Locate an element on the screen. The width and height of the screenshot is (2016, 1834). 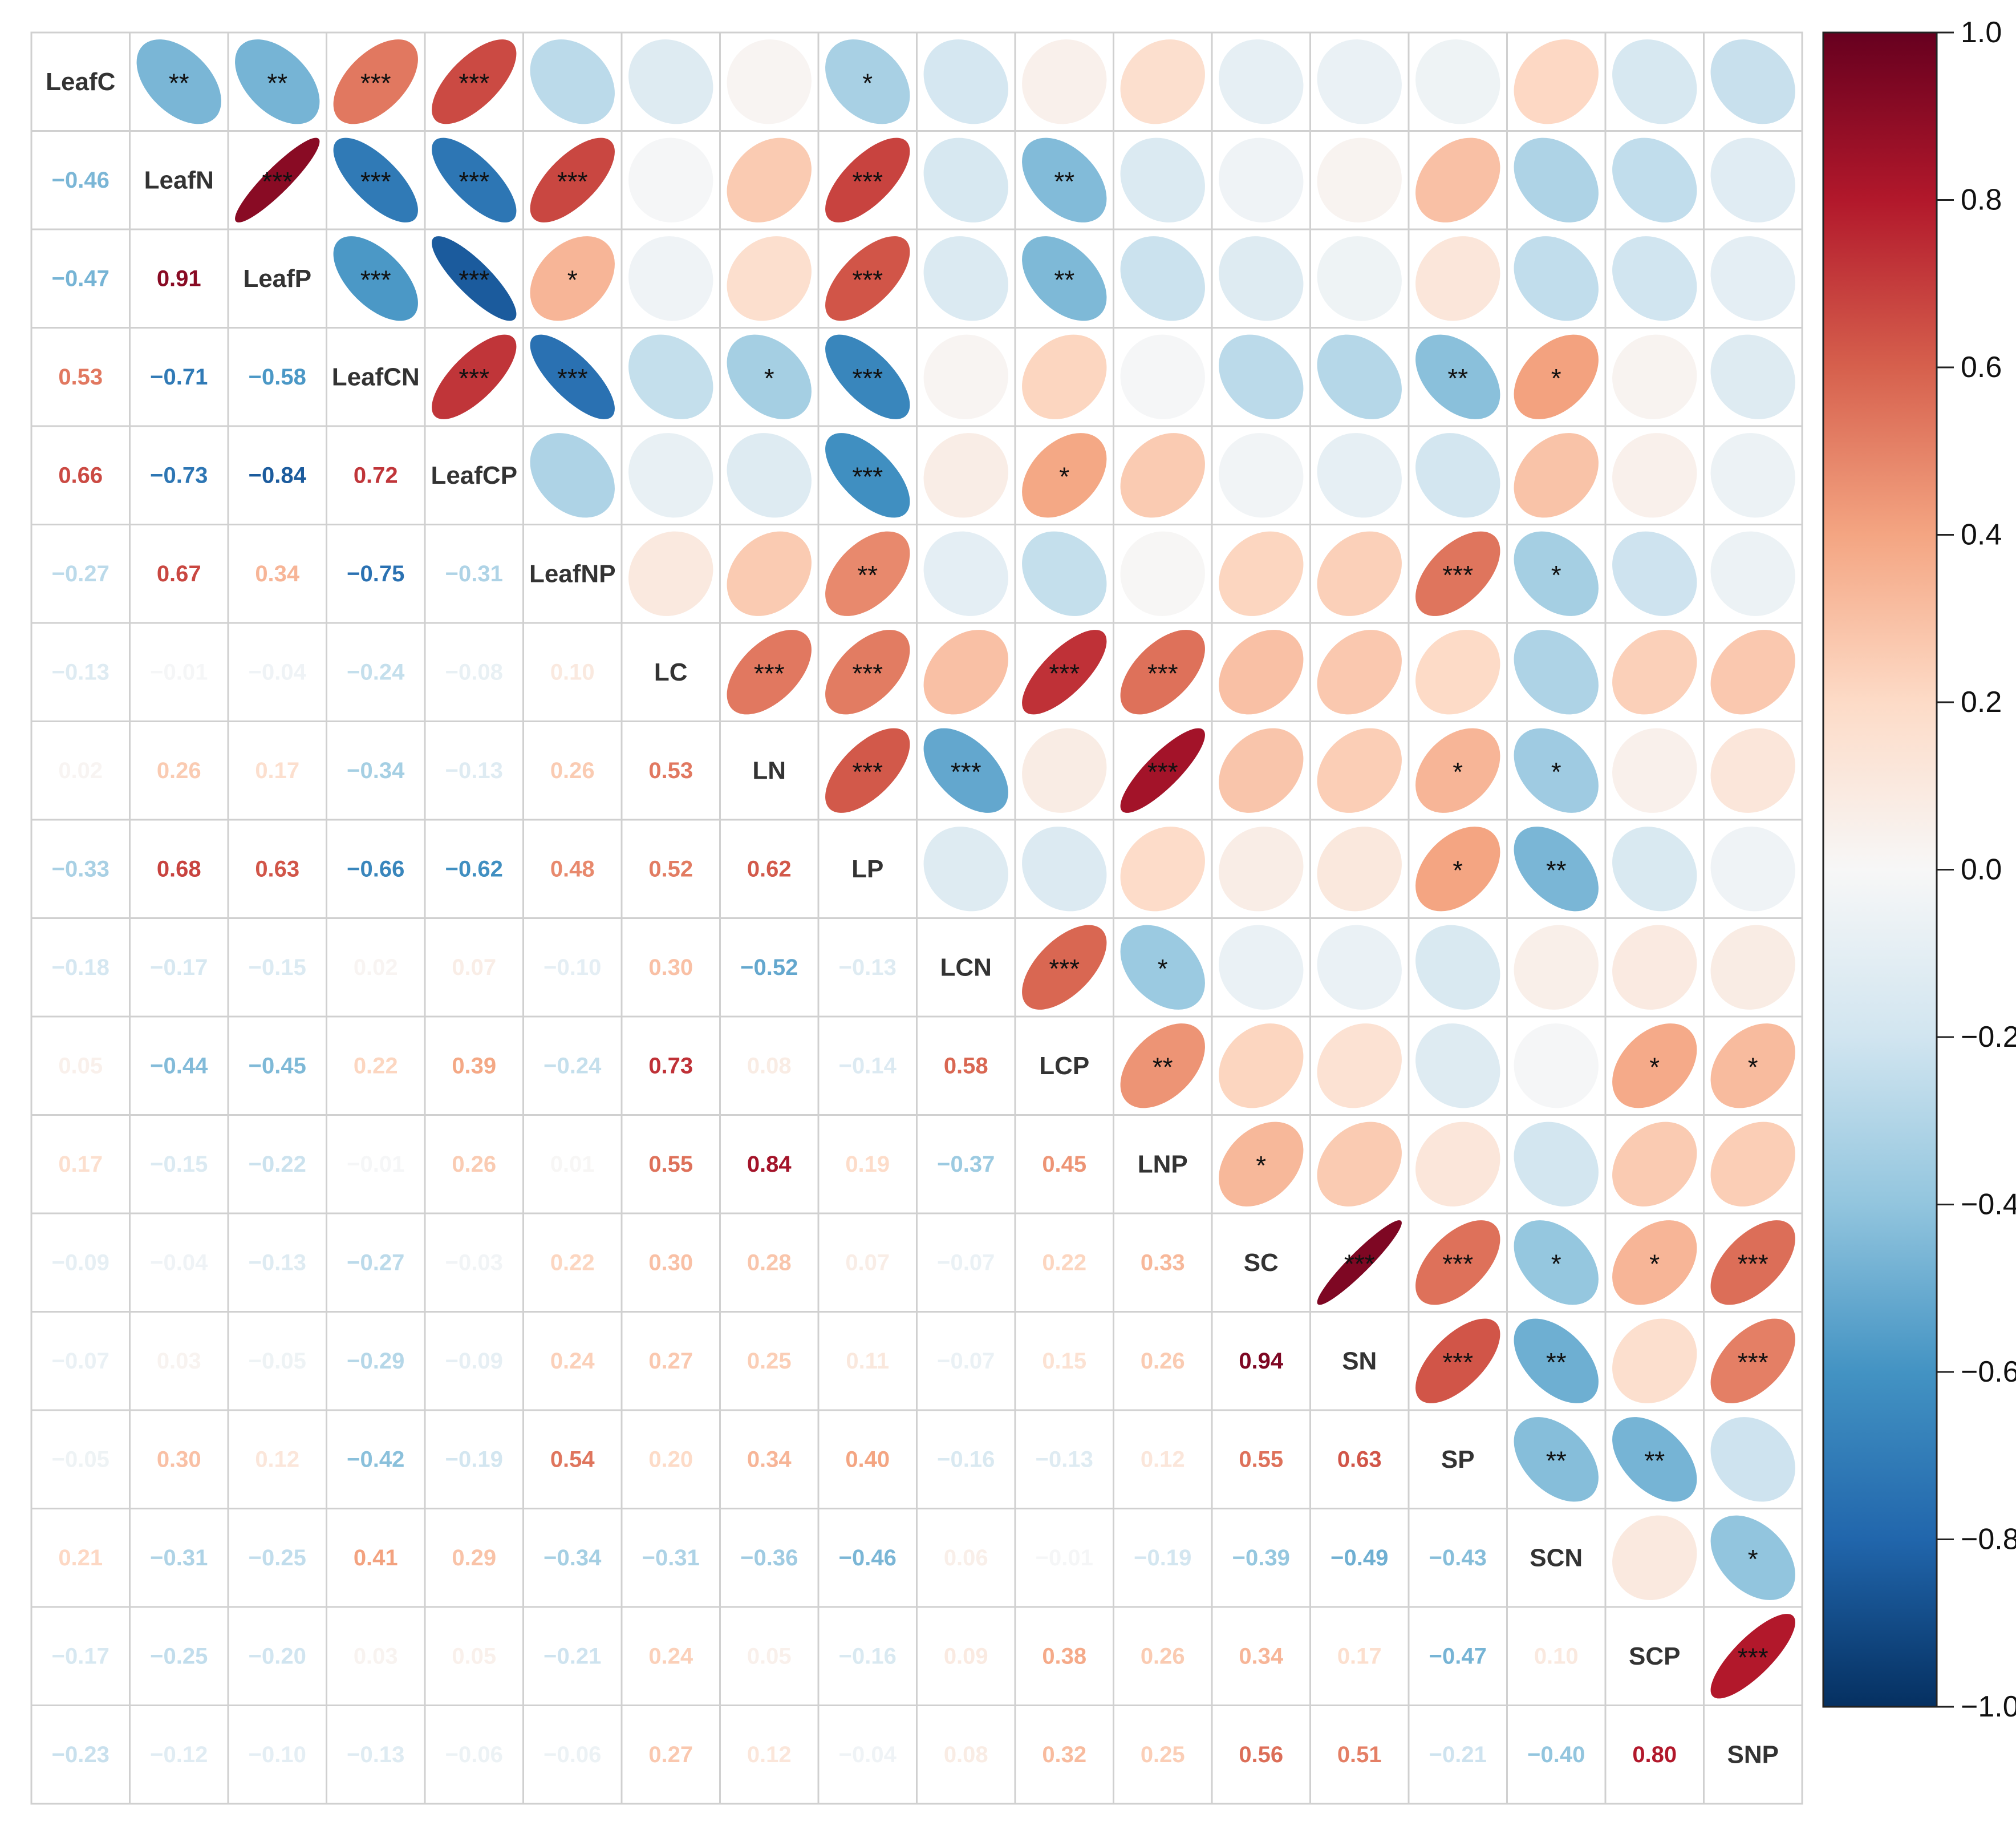
ellipse-sc-sn is located at coordinates (1359, 1263).